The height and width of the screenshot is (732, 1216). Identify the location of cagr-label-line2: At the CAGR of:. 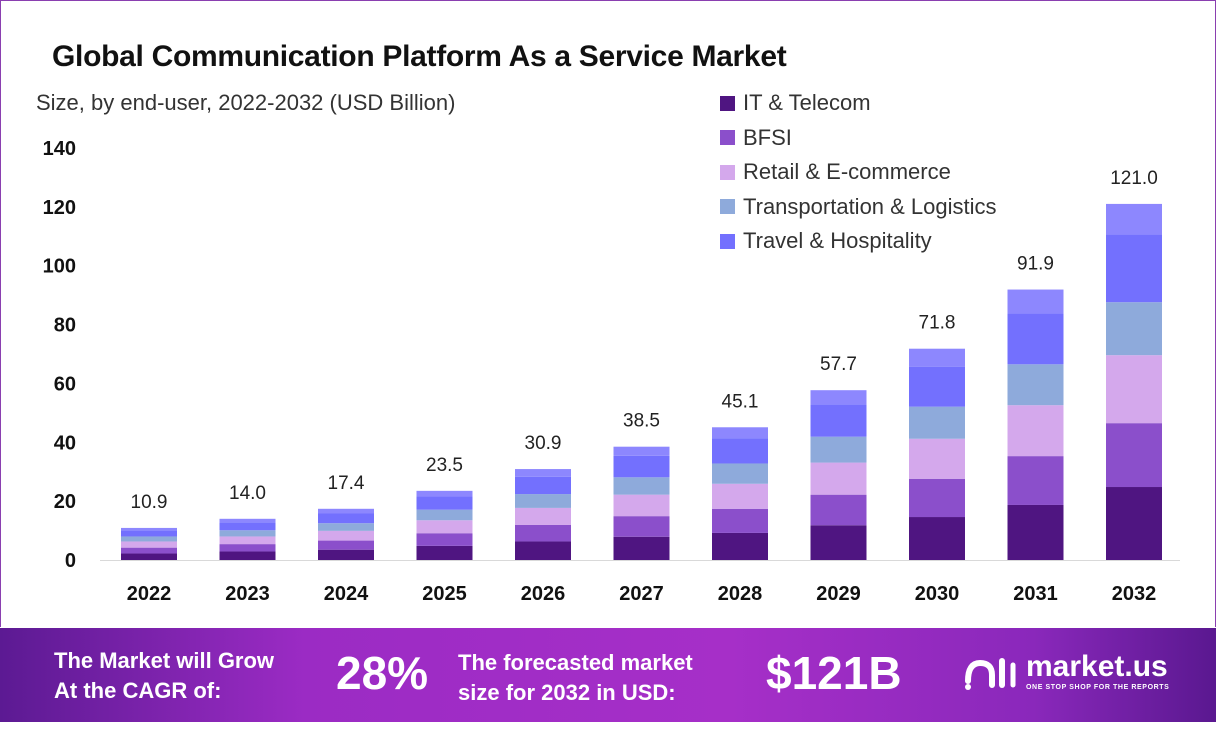
(138, 690).